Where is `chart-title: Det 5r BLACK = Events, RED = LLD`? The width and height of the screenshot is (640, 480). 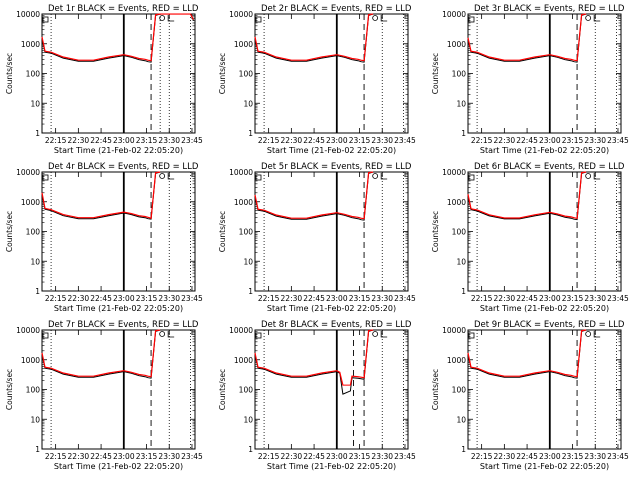
chart-title: Det 5r BLACK = Events, RED = LLD is located at coordinates (336, 167).